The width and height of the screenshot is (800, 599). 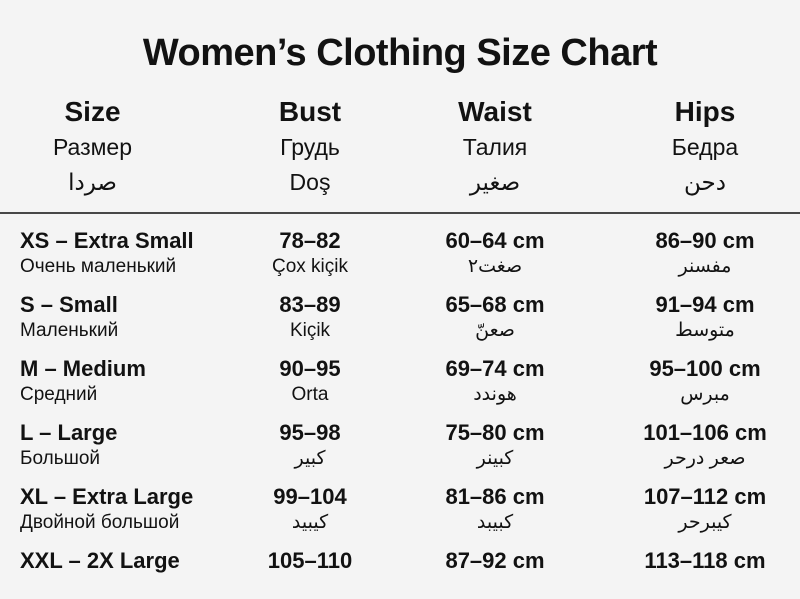 What do you see at coordinates (495, 330) in the screenshot?
I see `waist-value-translated: صعنّ` at bounding box center [495, 330].